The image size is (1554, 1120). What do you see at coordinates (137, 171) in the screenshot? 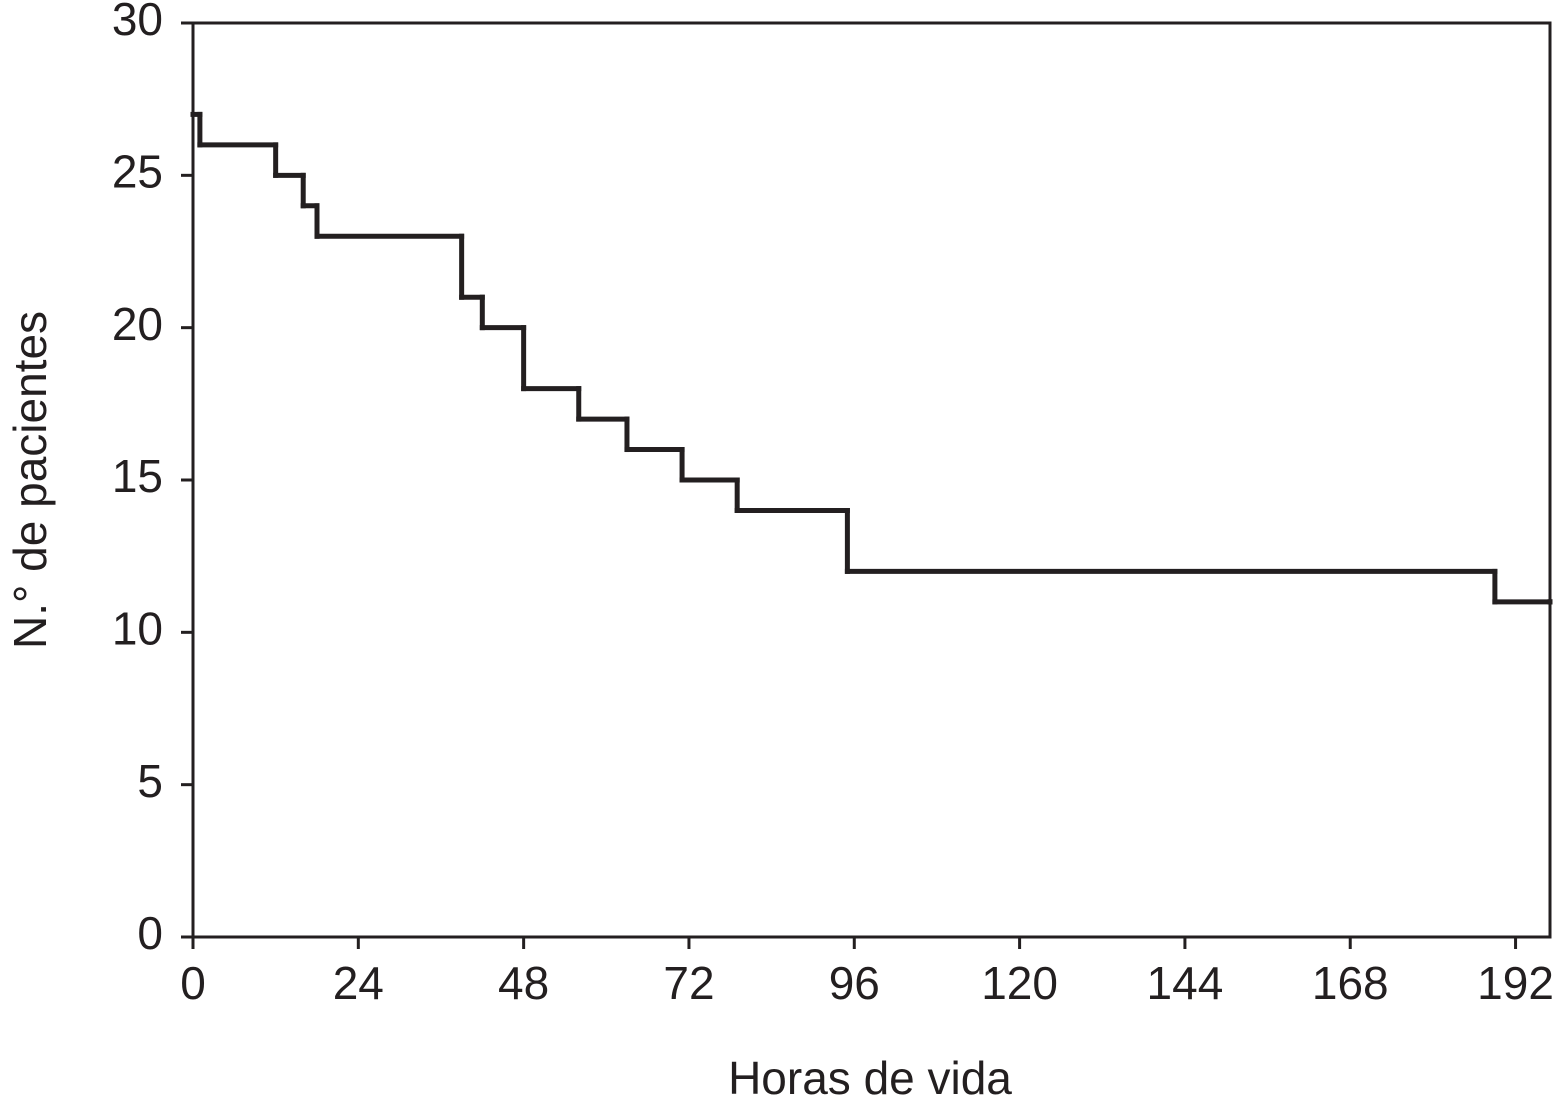
I see `y-tick-label: 25` at bounding box center [137, 171].